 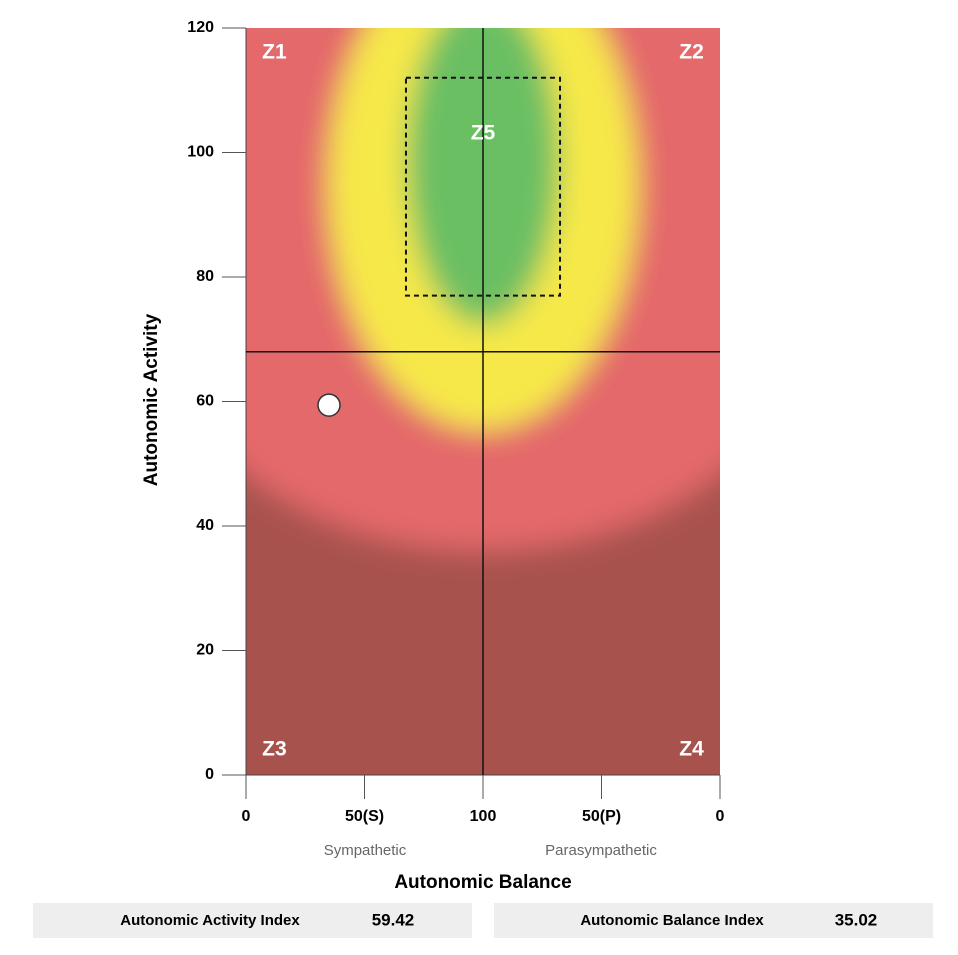 What do you see at coordinates (200, 152) in the screenshot?
I see `y-tick-label: 100` at bounding box center [200, 152].